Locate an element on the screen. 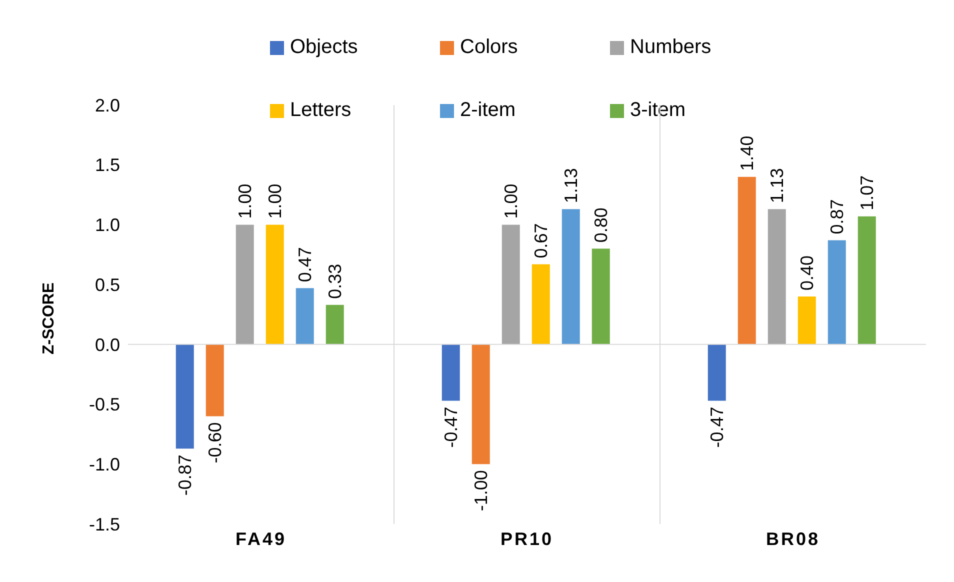 The image size is (954, 582). data-label: -0.87 is located at coordinates (184, 475).